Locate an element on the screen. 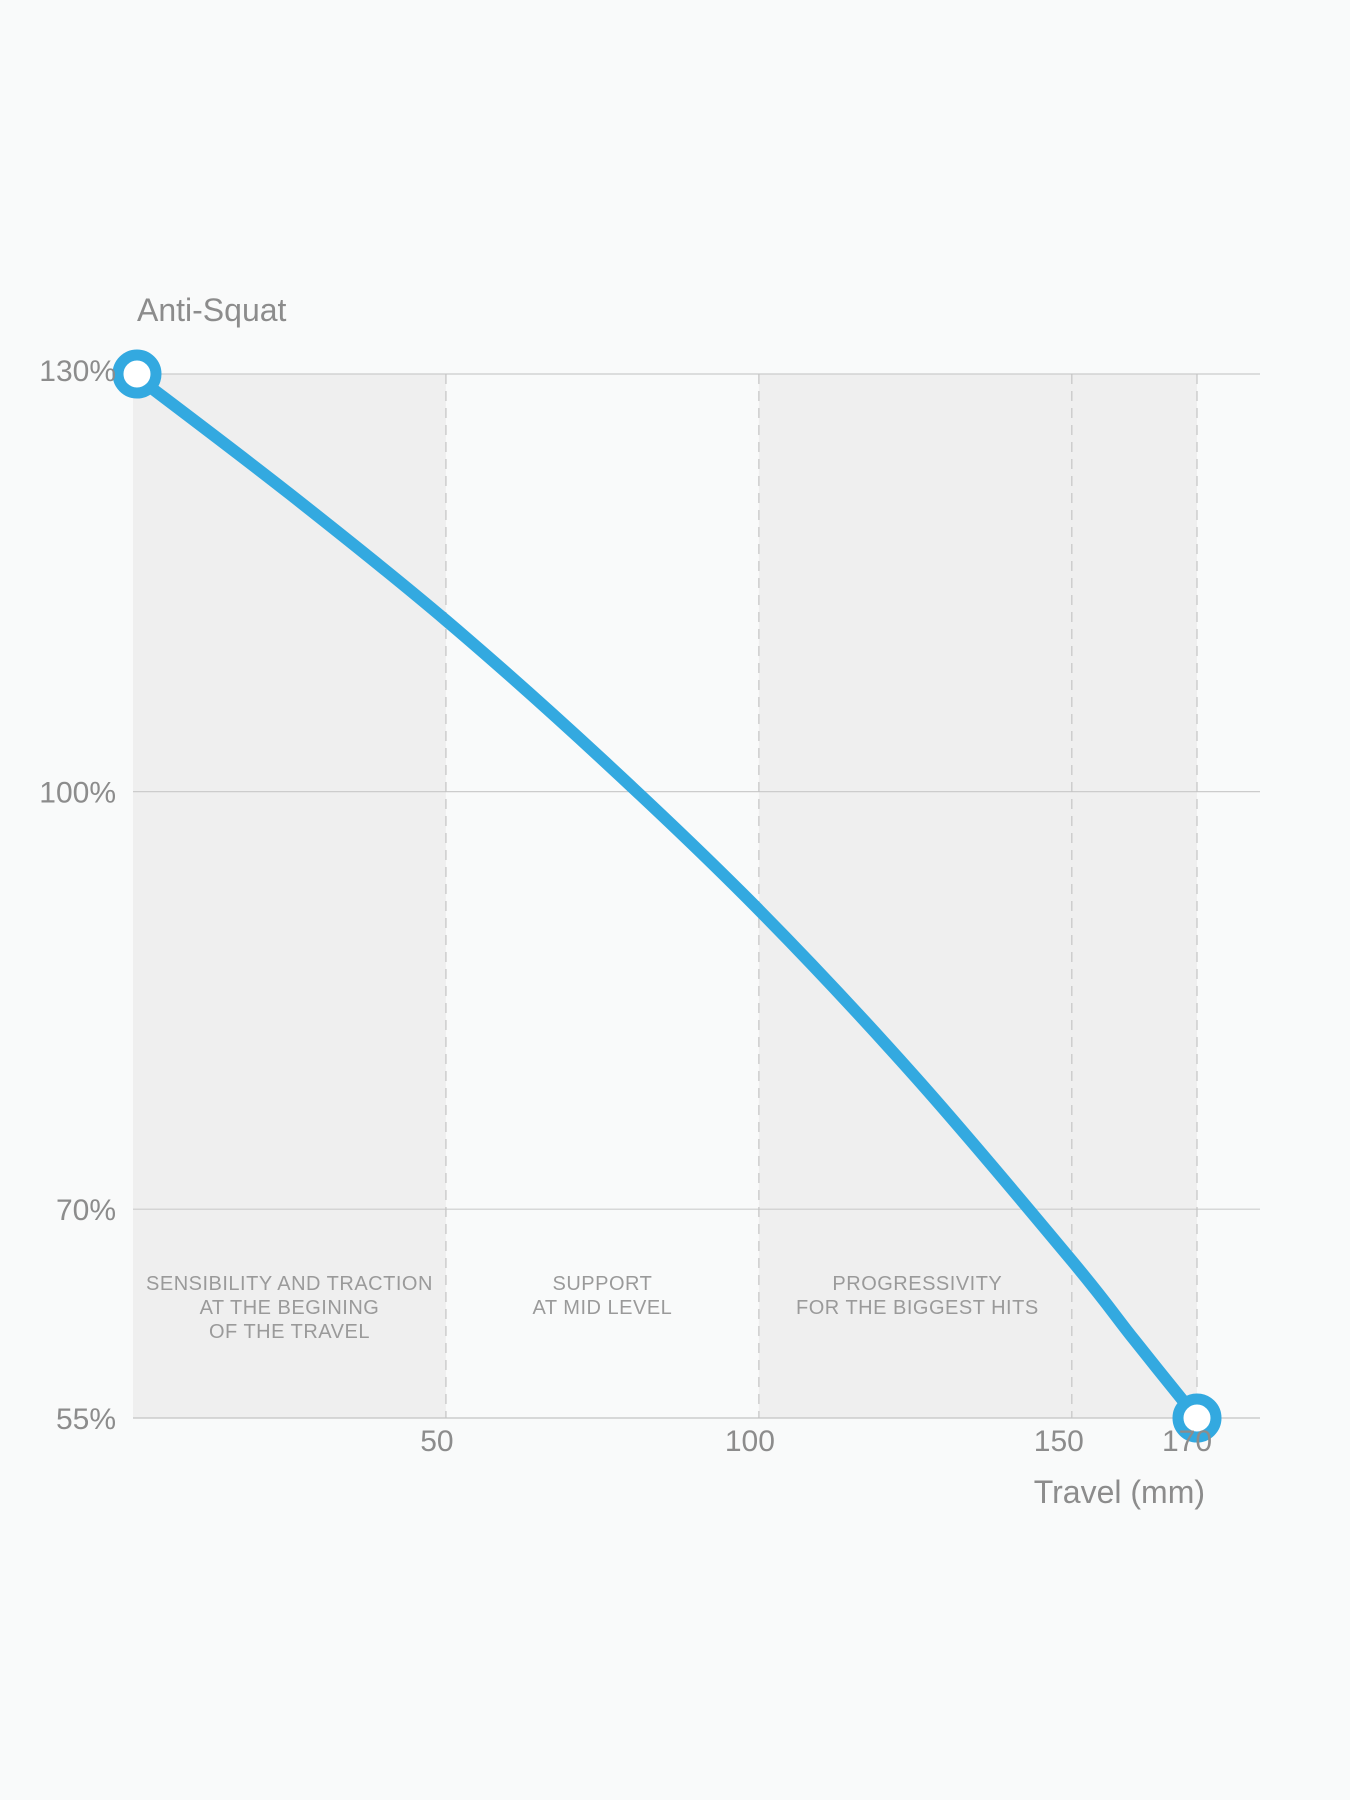 This screenshot has width=1350, height=1800. zone-label-3-line-2: FOR THE BIGGEST HITS is located at coordinates (917, 1308).